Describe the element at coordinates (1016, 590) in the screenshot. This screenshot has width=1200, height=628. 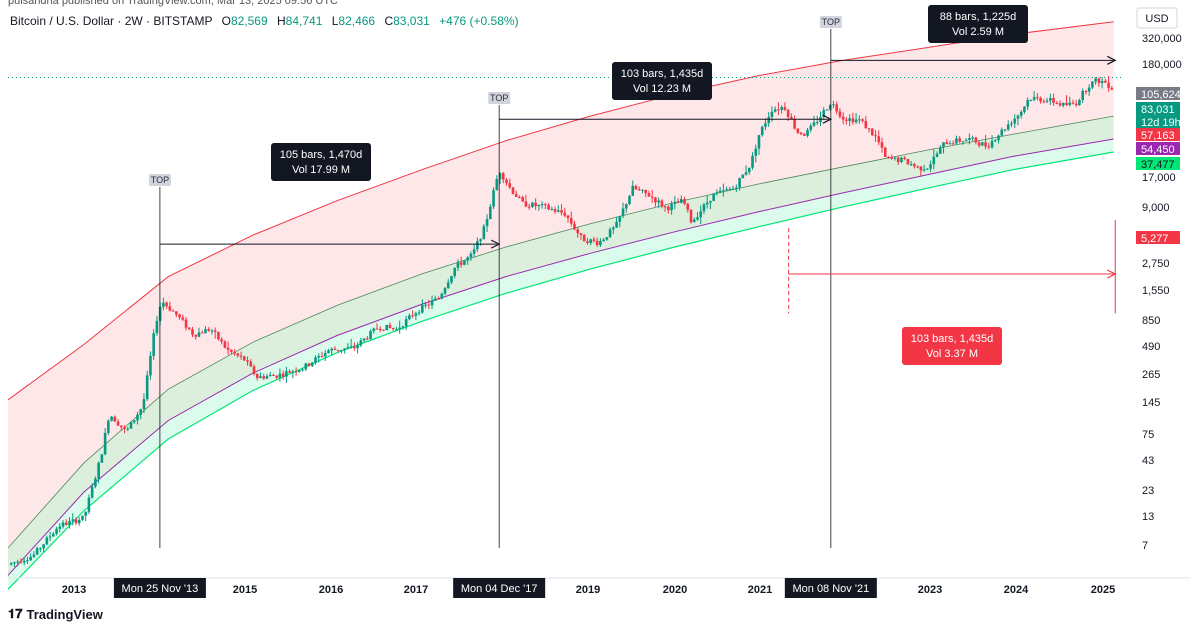
I see `time-tick-label: 2024` at that location.